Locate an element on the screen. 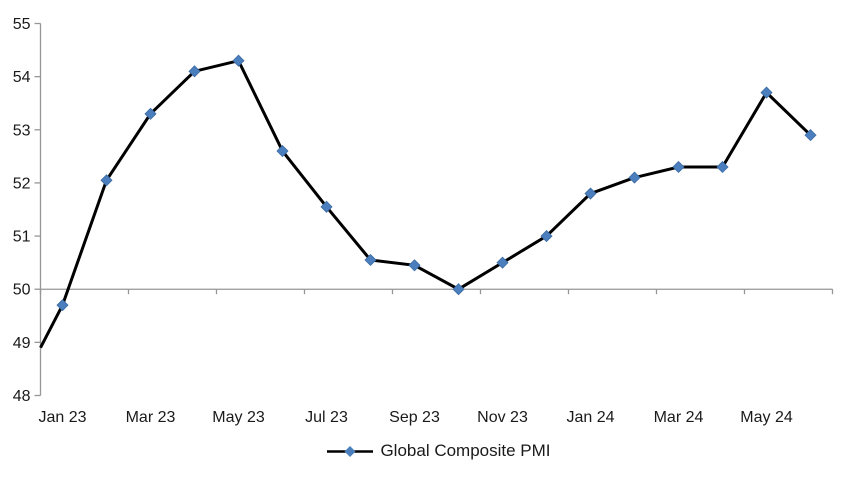 Image resolution: width=852 pixels, height=481 pixels. x-tick-label: Mar 23 is located at coordinates (151, 417).